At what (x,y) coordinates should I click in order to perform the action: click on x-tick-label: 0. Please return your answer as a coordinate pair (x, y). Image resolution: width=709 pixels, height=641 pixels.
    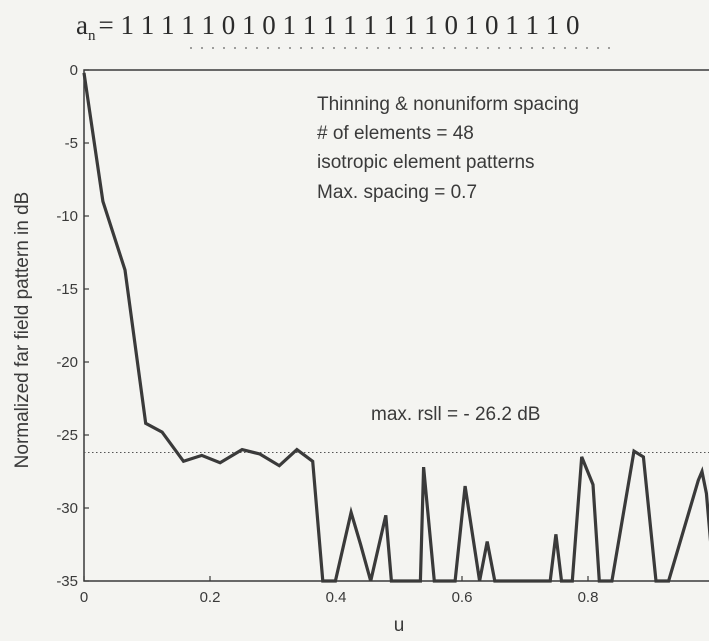
    Looking at the image, I should click on (84, 597).